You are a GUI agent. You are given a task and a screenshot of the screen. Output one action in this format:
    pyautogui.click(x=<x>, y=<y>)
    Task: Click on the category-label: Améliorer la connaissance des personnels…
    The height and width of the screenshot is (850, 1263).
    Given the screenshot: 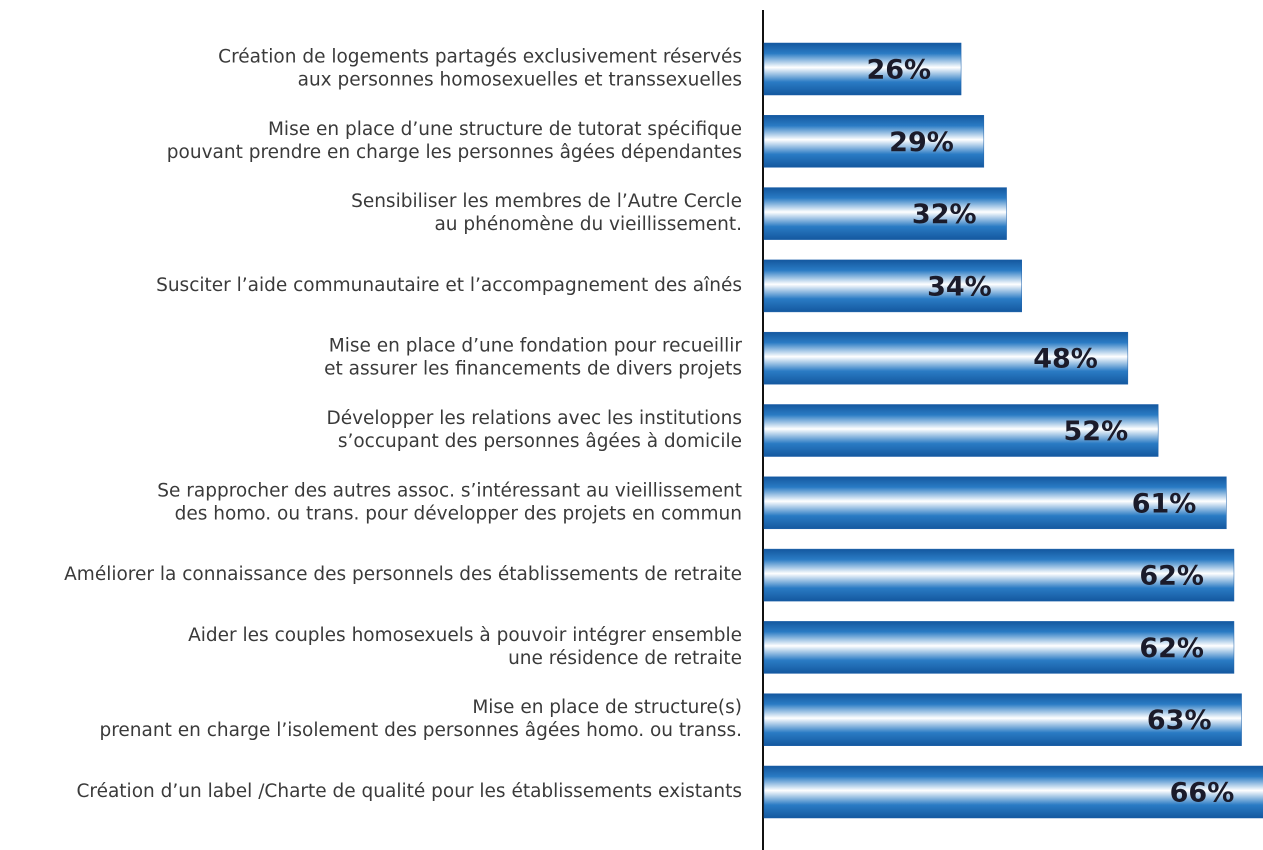 What is the action you would take?
    pyautogui.click(x=403, y=574)
    